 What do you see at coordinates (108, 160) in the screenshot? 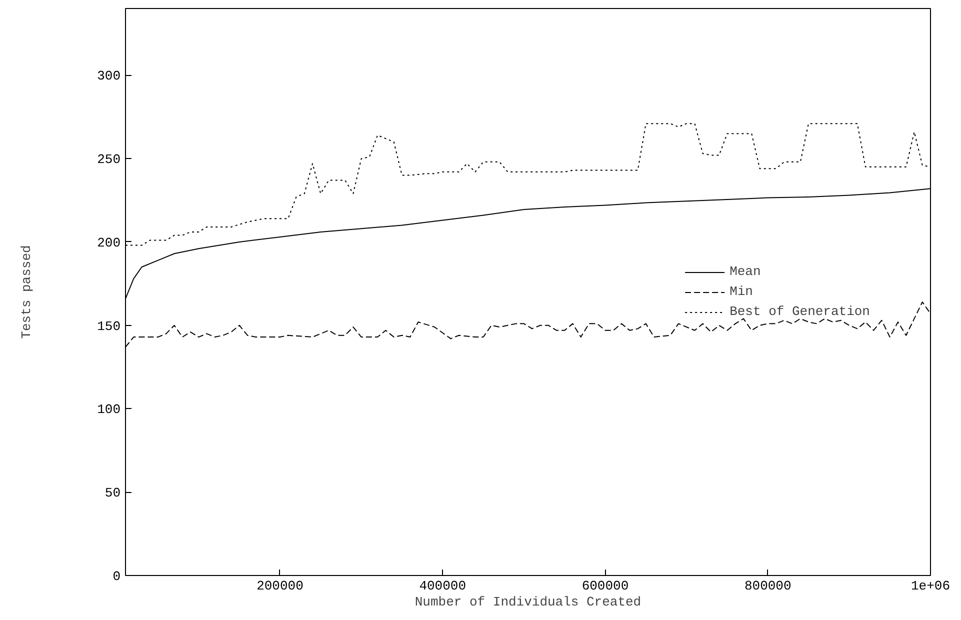
I see `y-tick-label: 250` at bounding box center [108, 160].